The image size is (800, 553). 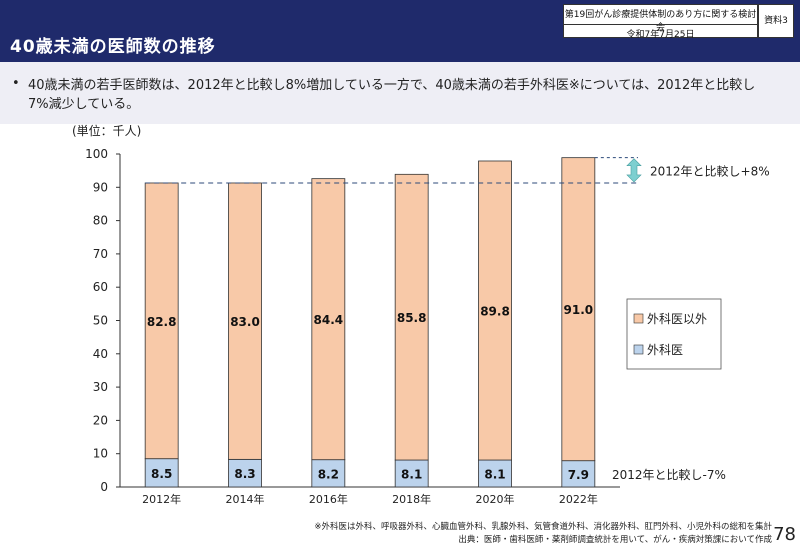 I want to click on x-tick-label: 2022年, so click(x=578, y=499).